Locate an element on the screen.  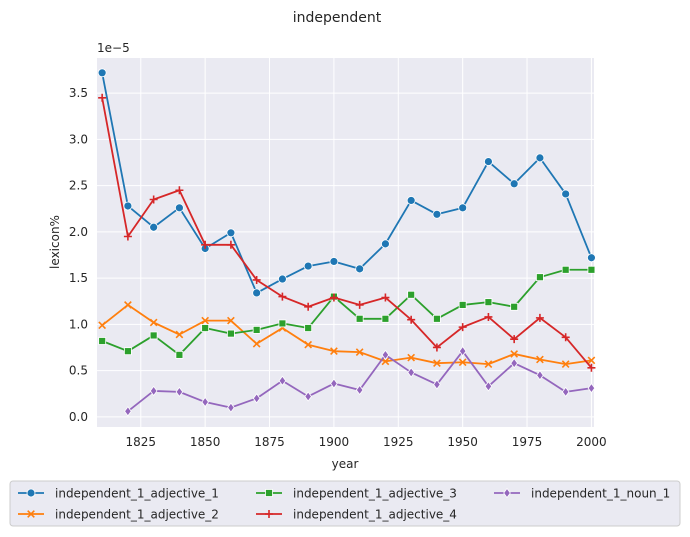
legend-item: independent_1_adjective_4 is located at coordinates (356, 515).